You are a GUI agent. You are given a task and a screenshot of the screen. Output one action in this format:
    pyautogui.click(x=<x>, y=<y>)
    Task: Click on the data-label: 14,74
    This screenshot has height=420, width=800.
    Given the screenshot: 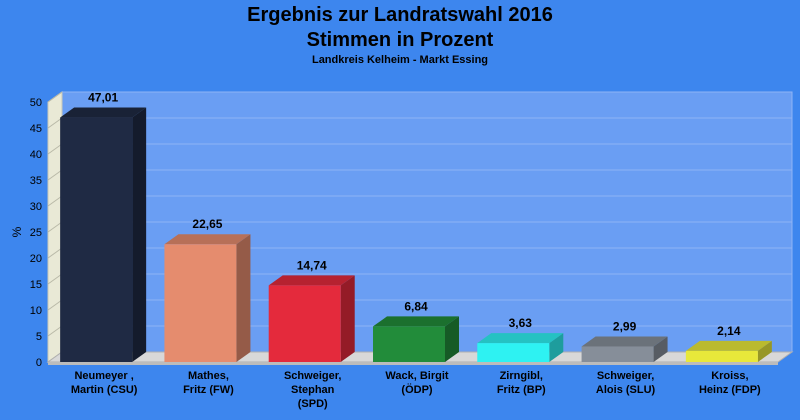 What is the action you would take?
    pyautogui.click(x=312, y=265)
    